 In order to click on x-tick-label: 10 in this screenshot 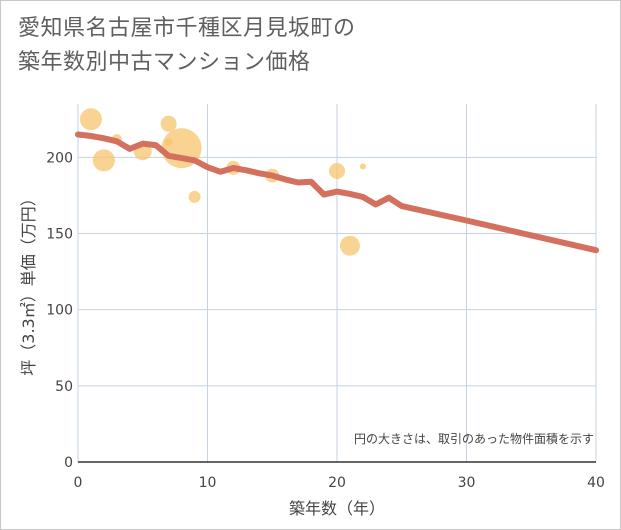, I will do `click(208, 483)`.